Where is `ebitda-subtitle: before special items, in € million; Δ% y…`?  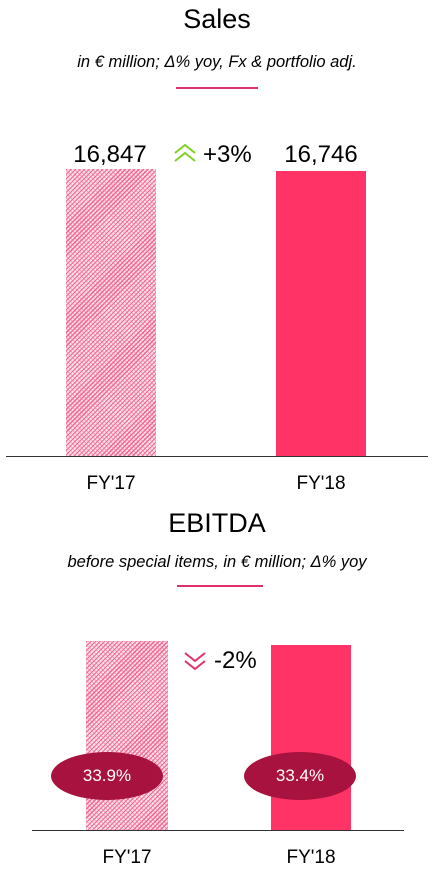 ebitda-subtitle: before special items, in € million; Δ% y… is located at coordinates (217, 562).